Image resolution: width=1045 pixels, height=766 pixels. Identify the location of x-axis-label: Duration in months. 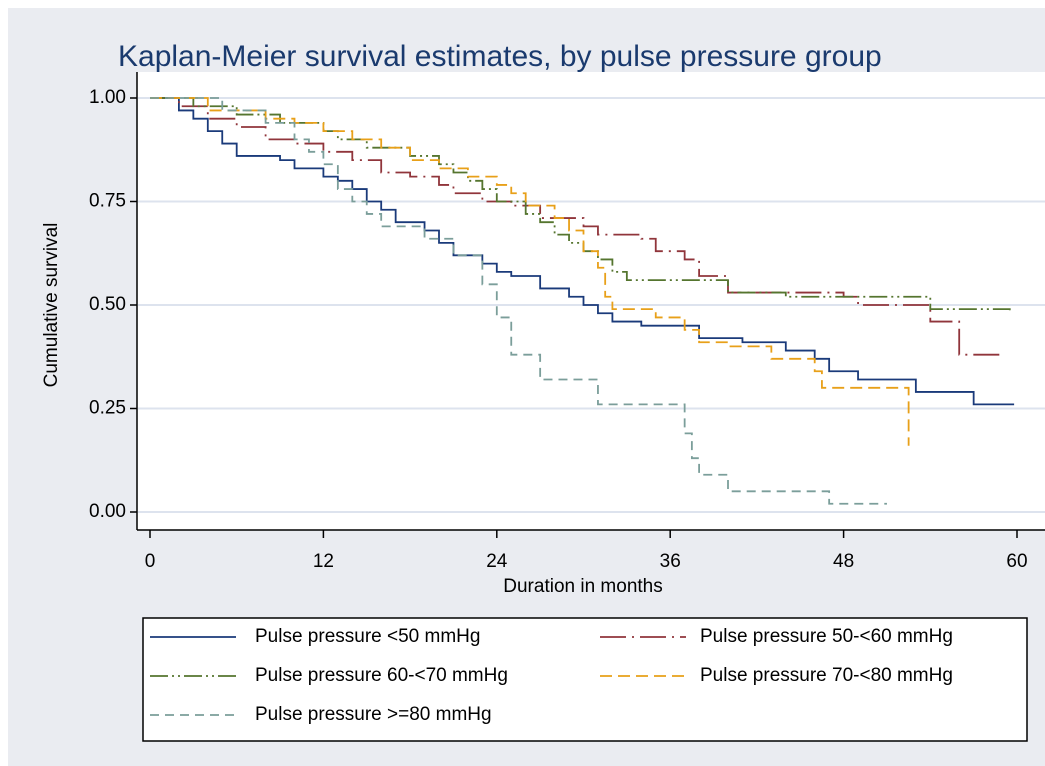
(582, 586).